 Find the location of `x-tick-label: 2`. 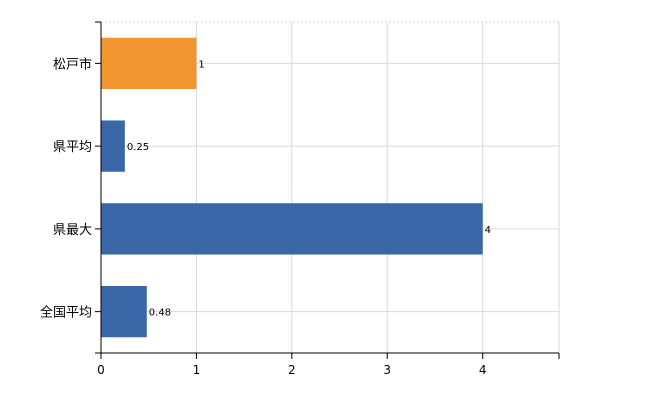

x-tick-label: 2 is located at coordinates (292, 370).